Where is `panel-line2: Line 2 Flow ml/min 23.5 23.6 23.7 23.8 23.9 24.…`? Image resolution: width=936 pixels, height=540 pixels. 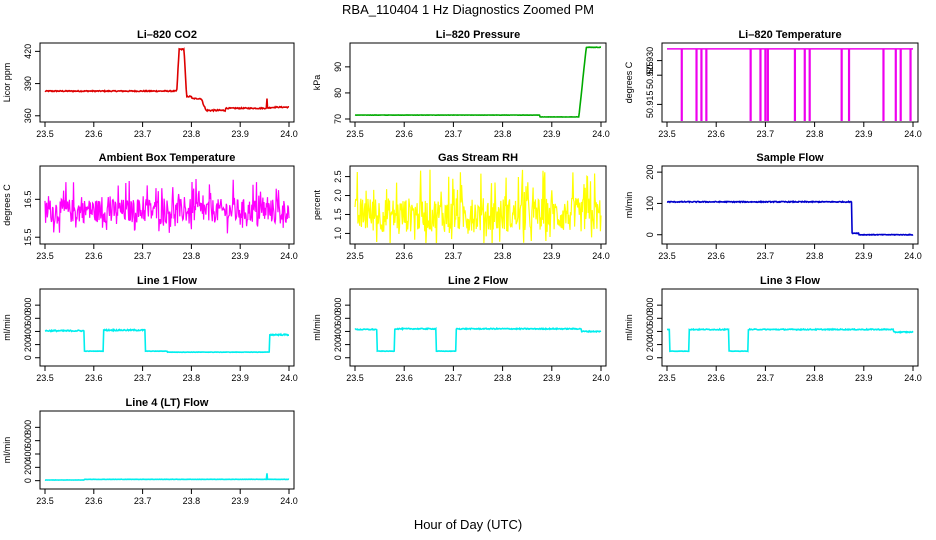
panel-line2: Line 2 Flow ml/min 23.5 23.6 23.7 23.8 23.9 24.… is located at coordinates (461, 329).